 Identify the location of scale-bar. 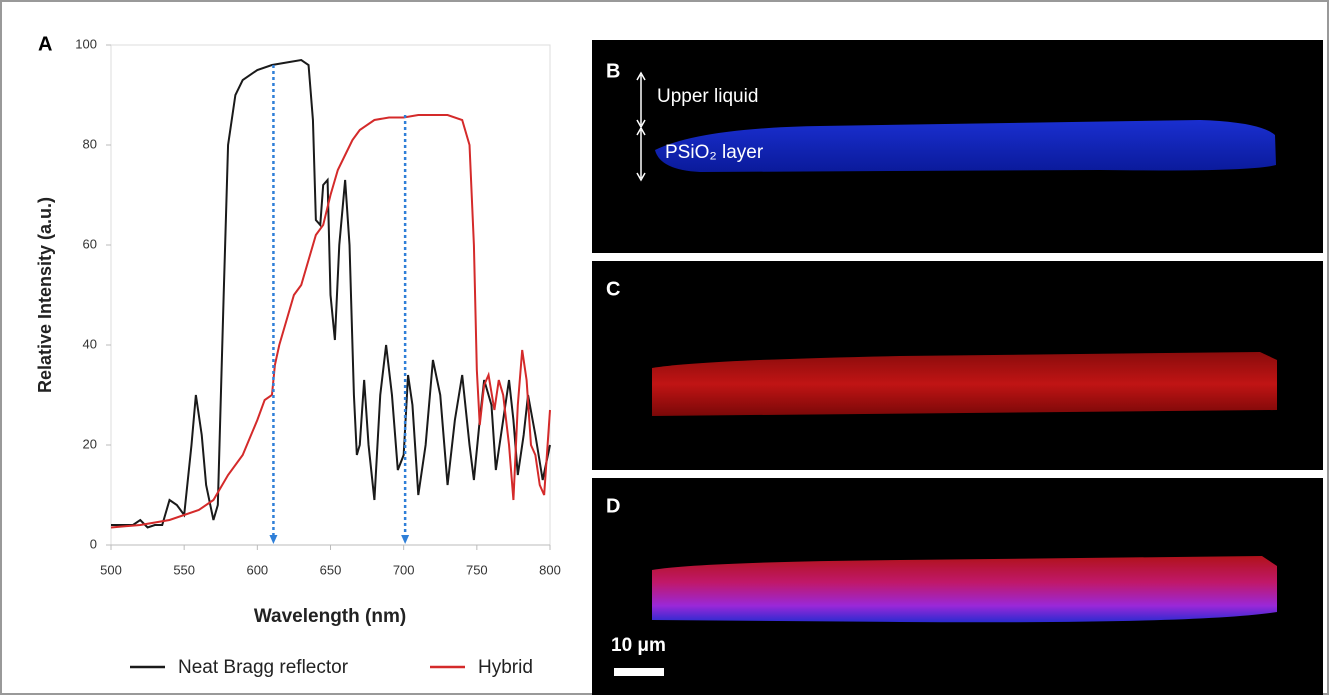
(639, 672).